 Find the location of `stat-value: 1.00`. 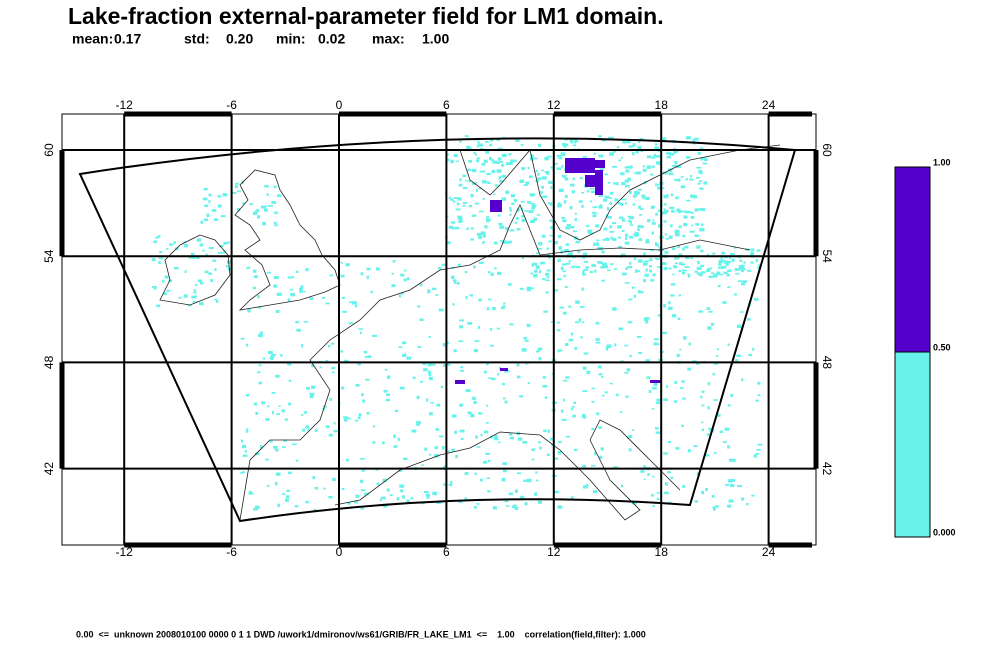

stat-value: 1.00 is located at coordinates (435, 39).